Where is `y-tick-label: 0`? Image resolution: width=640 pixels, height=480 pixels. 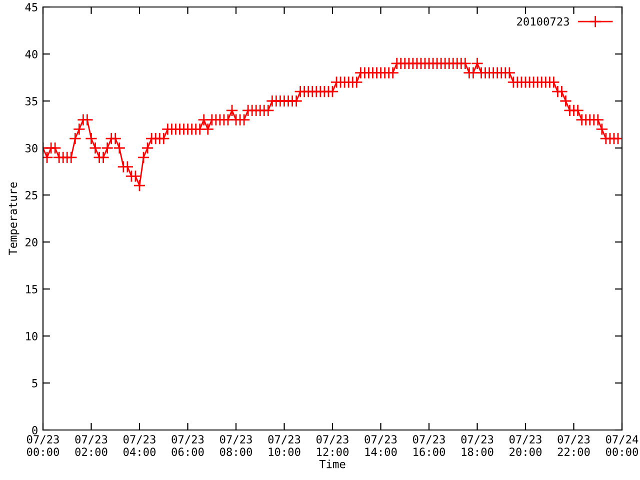
y-tick-label: 0 is located at coordinates (35, 430).